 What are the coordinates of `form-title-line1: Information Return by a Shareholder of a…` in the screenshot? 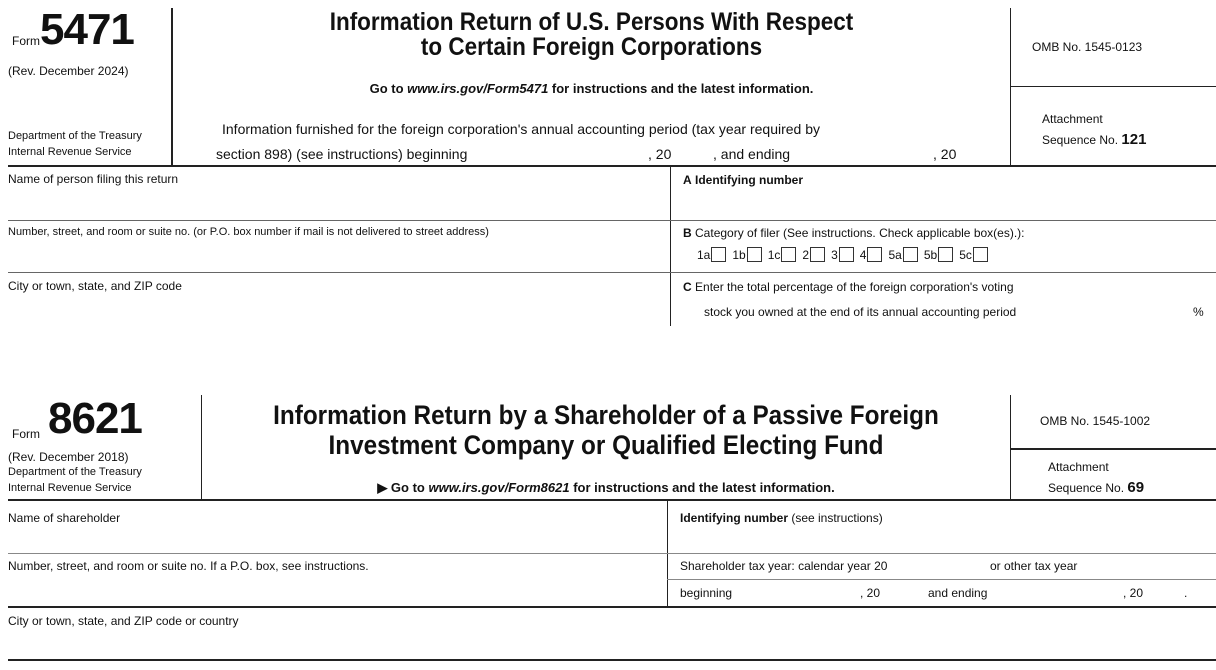 It's located at (606, 415).